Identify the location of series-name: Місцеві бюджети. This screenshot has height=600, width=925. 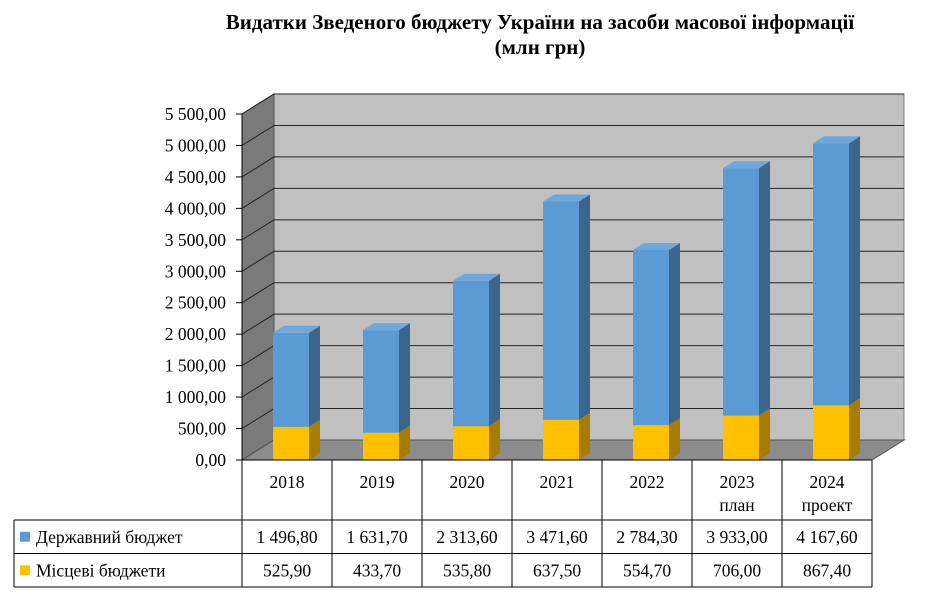
(100, 570).